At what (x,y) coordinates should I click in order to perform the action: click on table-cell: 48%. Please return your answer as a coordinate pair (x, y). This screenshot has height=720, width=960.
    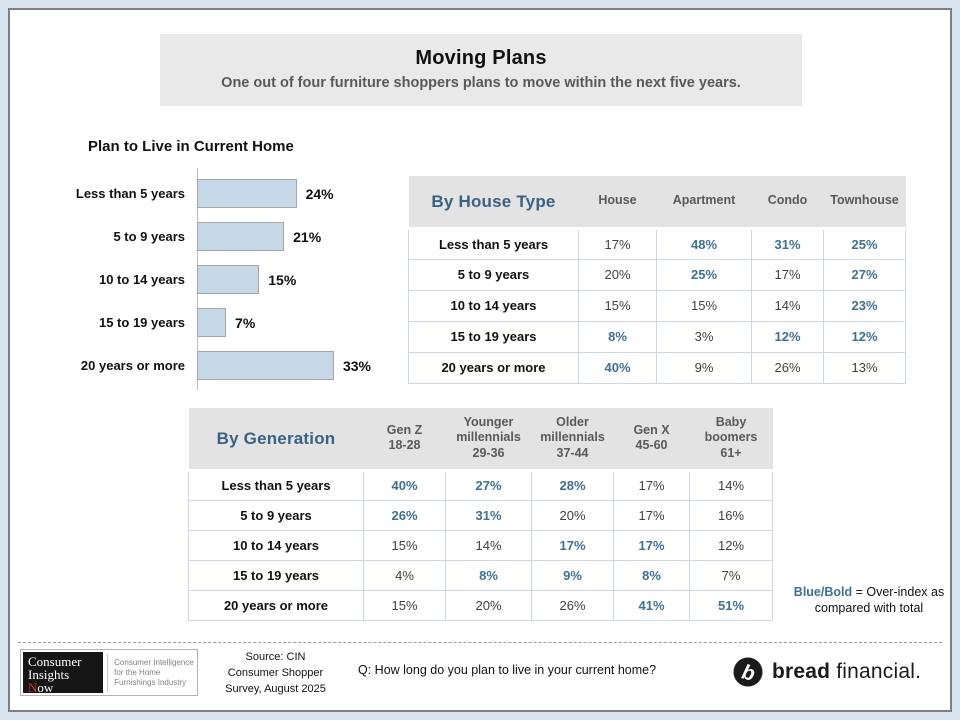
    Looking at the image, I should click on (704, 243).